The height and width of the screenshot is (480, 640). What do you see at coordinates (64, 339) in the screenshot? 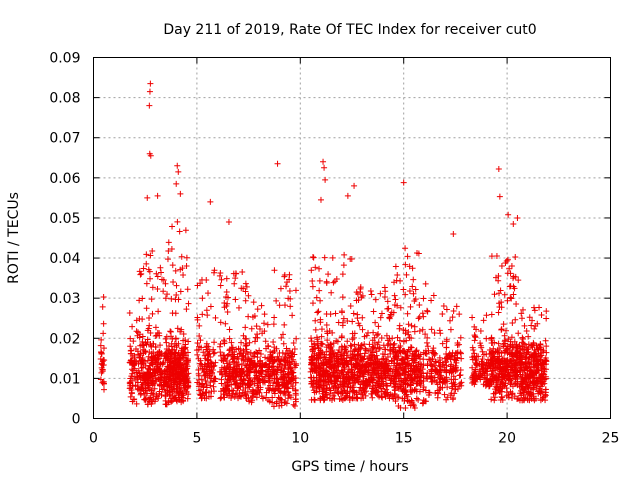
I see `y-tick-label: 0.02` at bounding box center [64, 339].